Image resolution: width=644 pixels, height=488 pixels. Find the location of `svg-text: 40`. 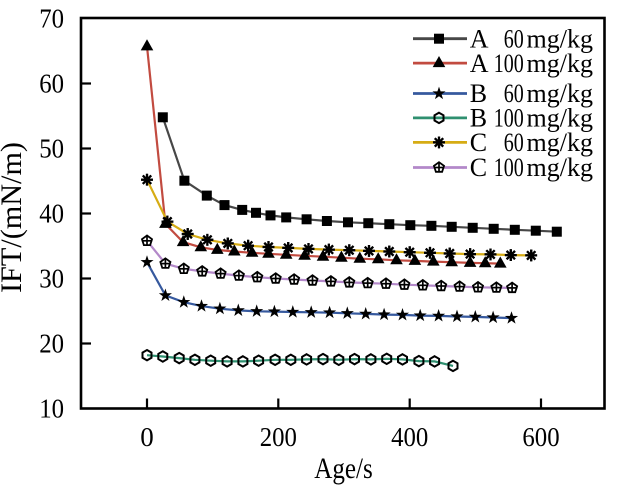

svg-text: 40 is located at coordinates (51, 214).